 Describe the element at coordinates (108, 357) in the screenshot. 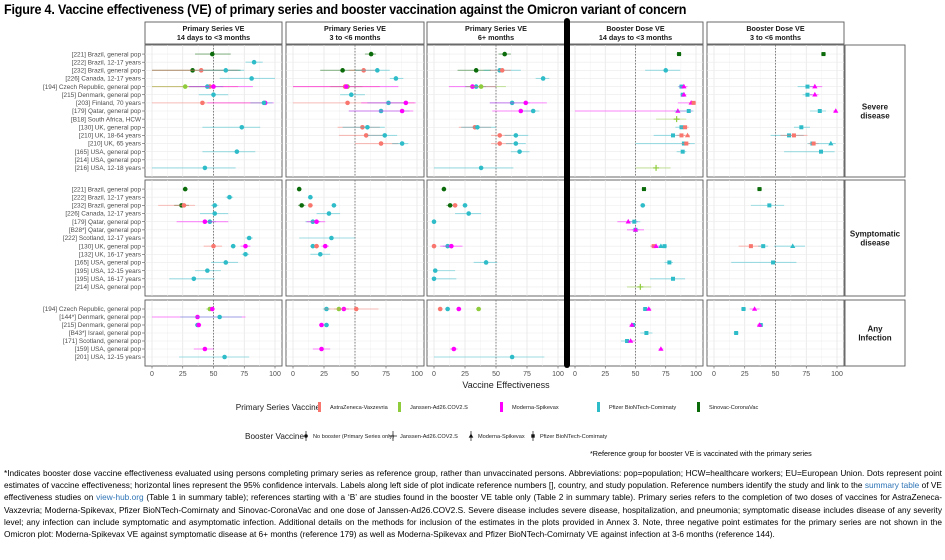

I see `study-label: [201] USA, 12-15 years` at that location.